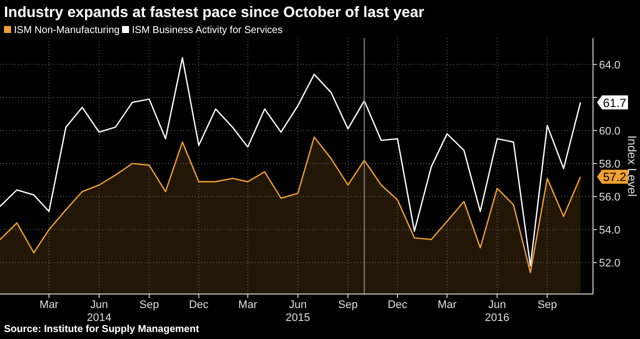 Image resolution: width=640 pixels, height=339 pixels. I want to click on data-label: 57.2, so click(615, 177).